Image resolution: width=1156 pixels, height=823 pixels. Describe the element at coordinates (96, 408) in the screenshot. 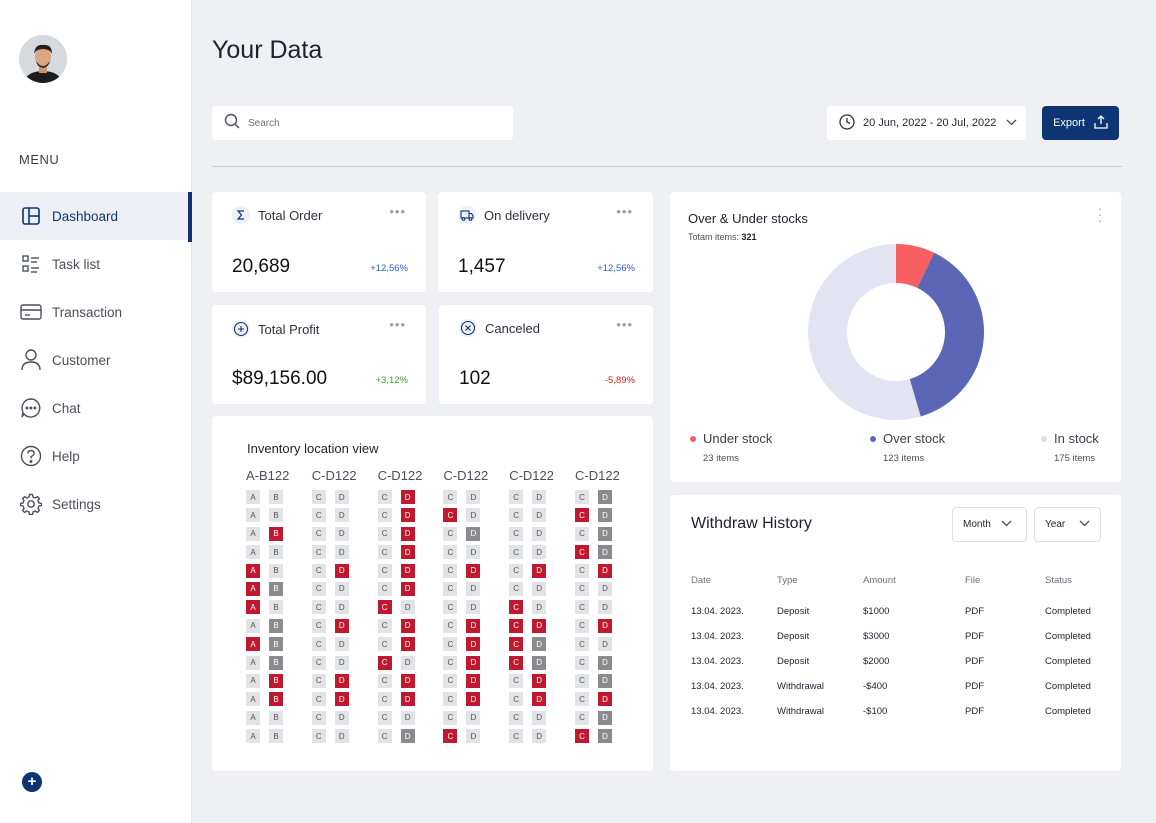

I see `sidebar-item-chat: Chat` at that location.